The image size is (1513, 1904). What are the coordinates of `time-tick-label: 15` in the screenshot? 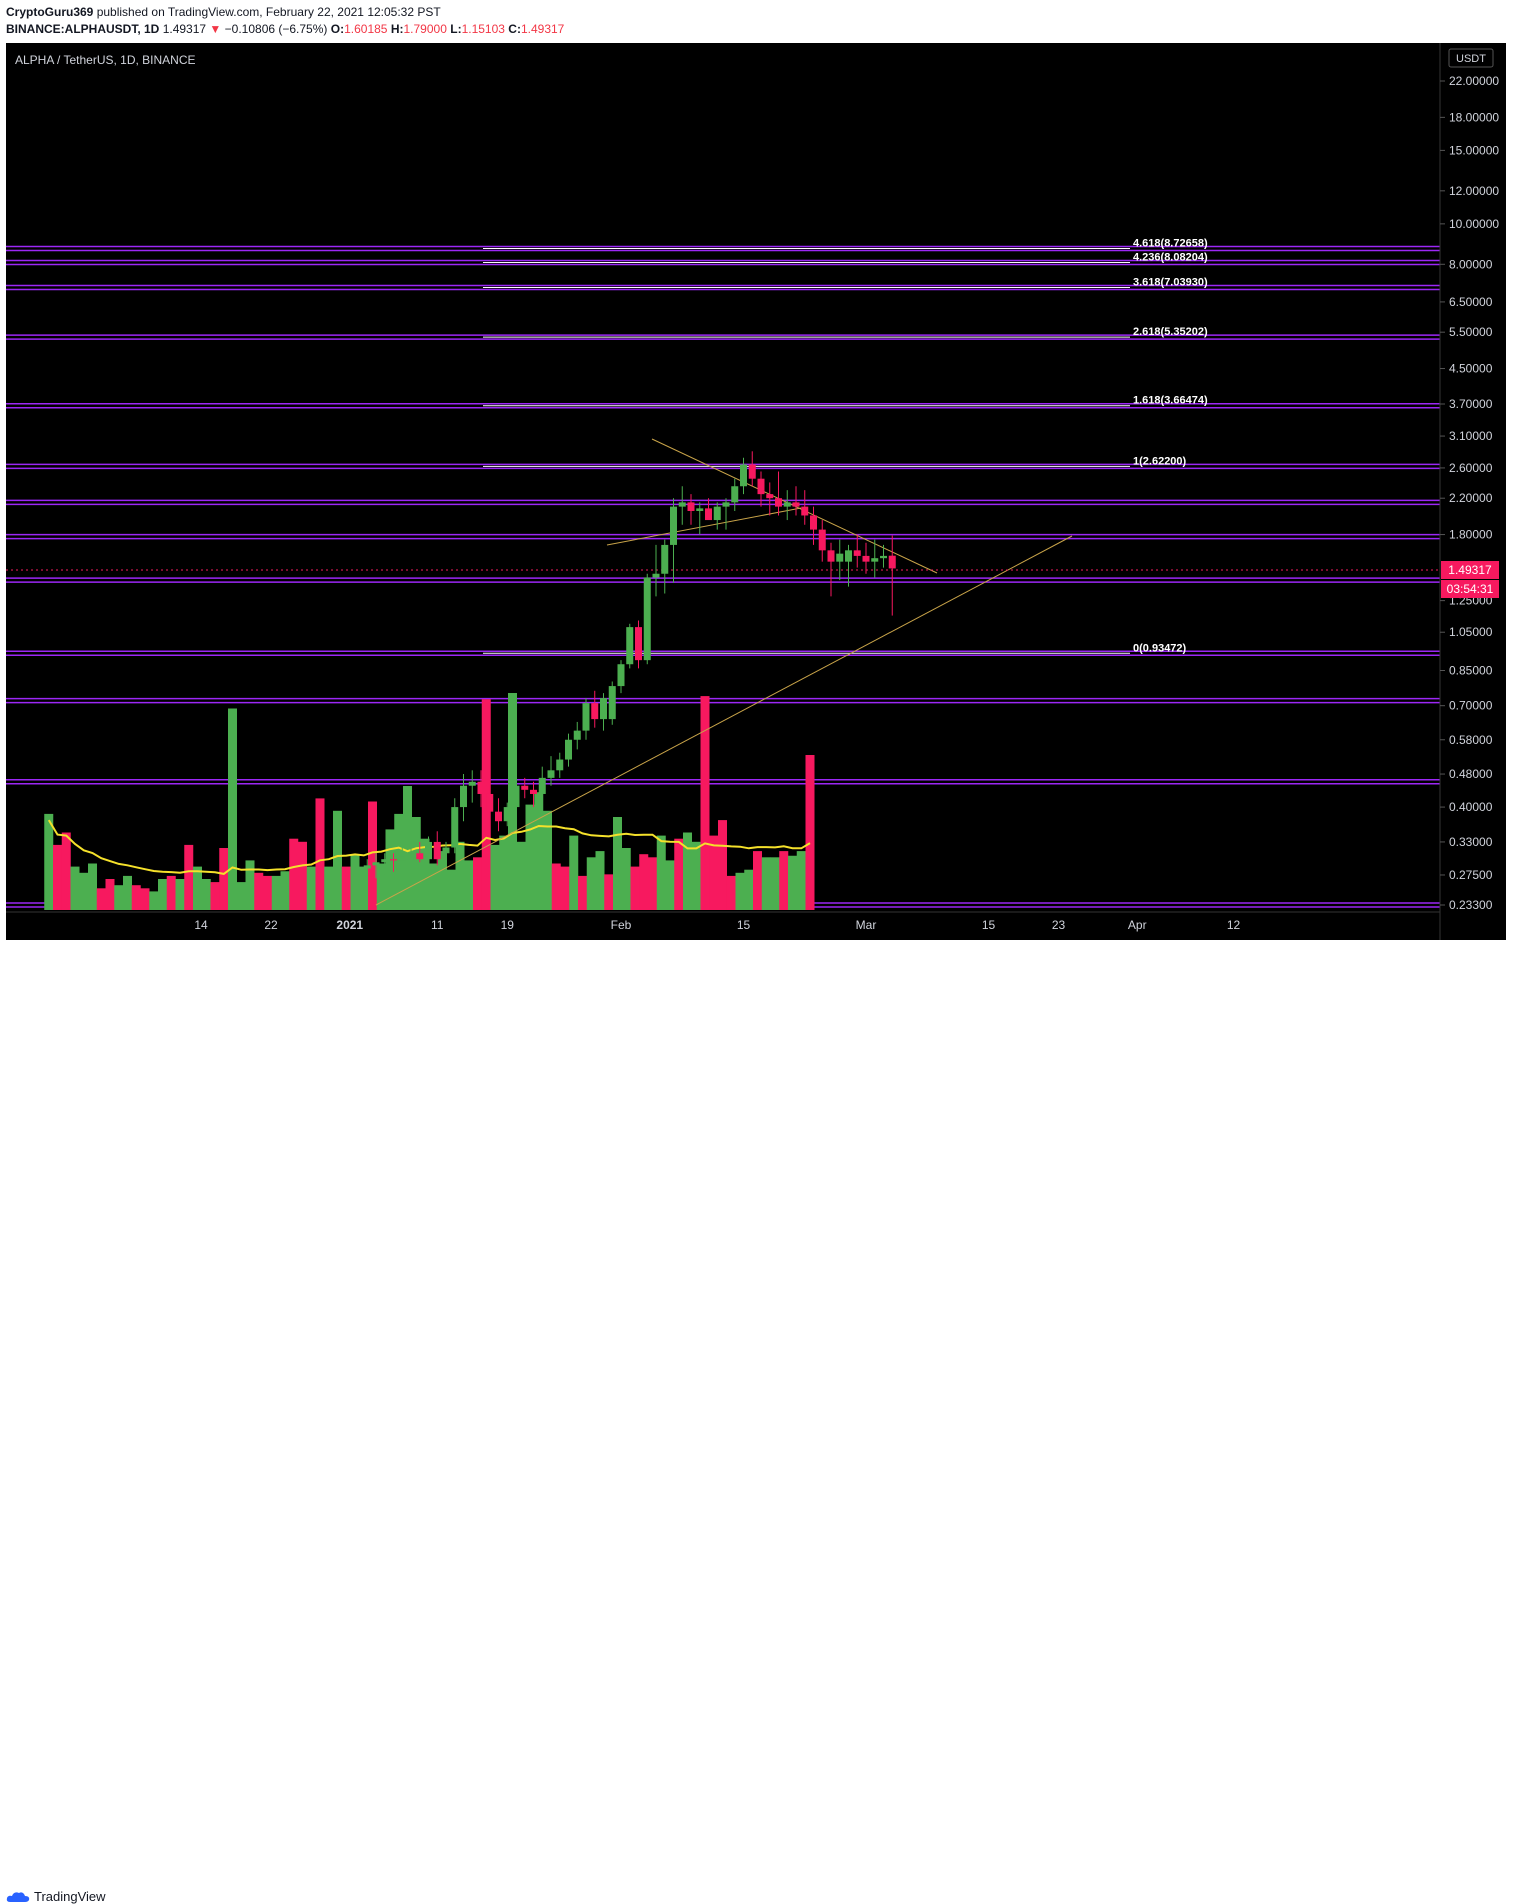 It's located at (744, 925).